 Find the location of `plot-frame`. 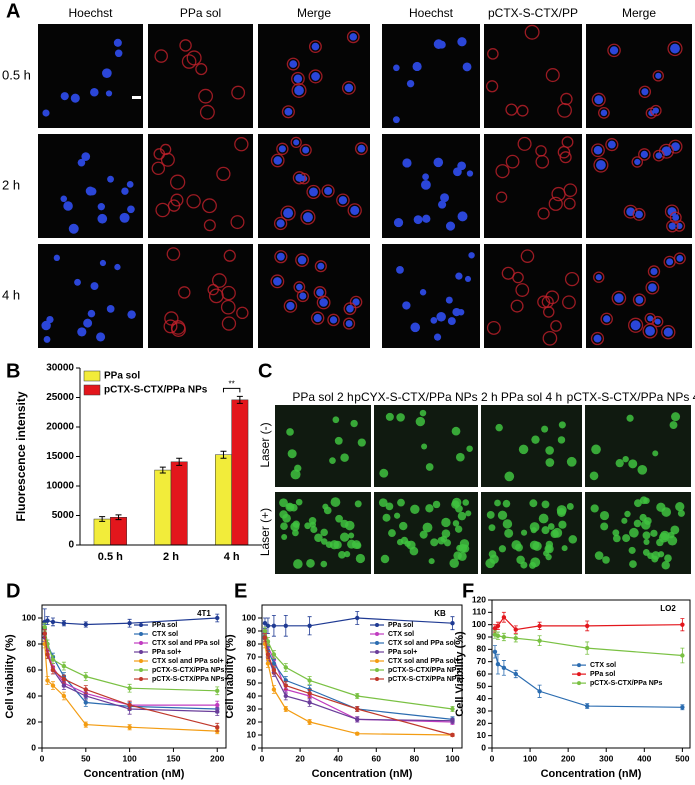

plot-frame is located at coordinates (591, 674).